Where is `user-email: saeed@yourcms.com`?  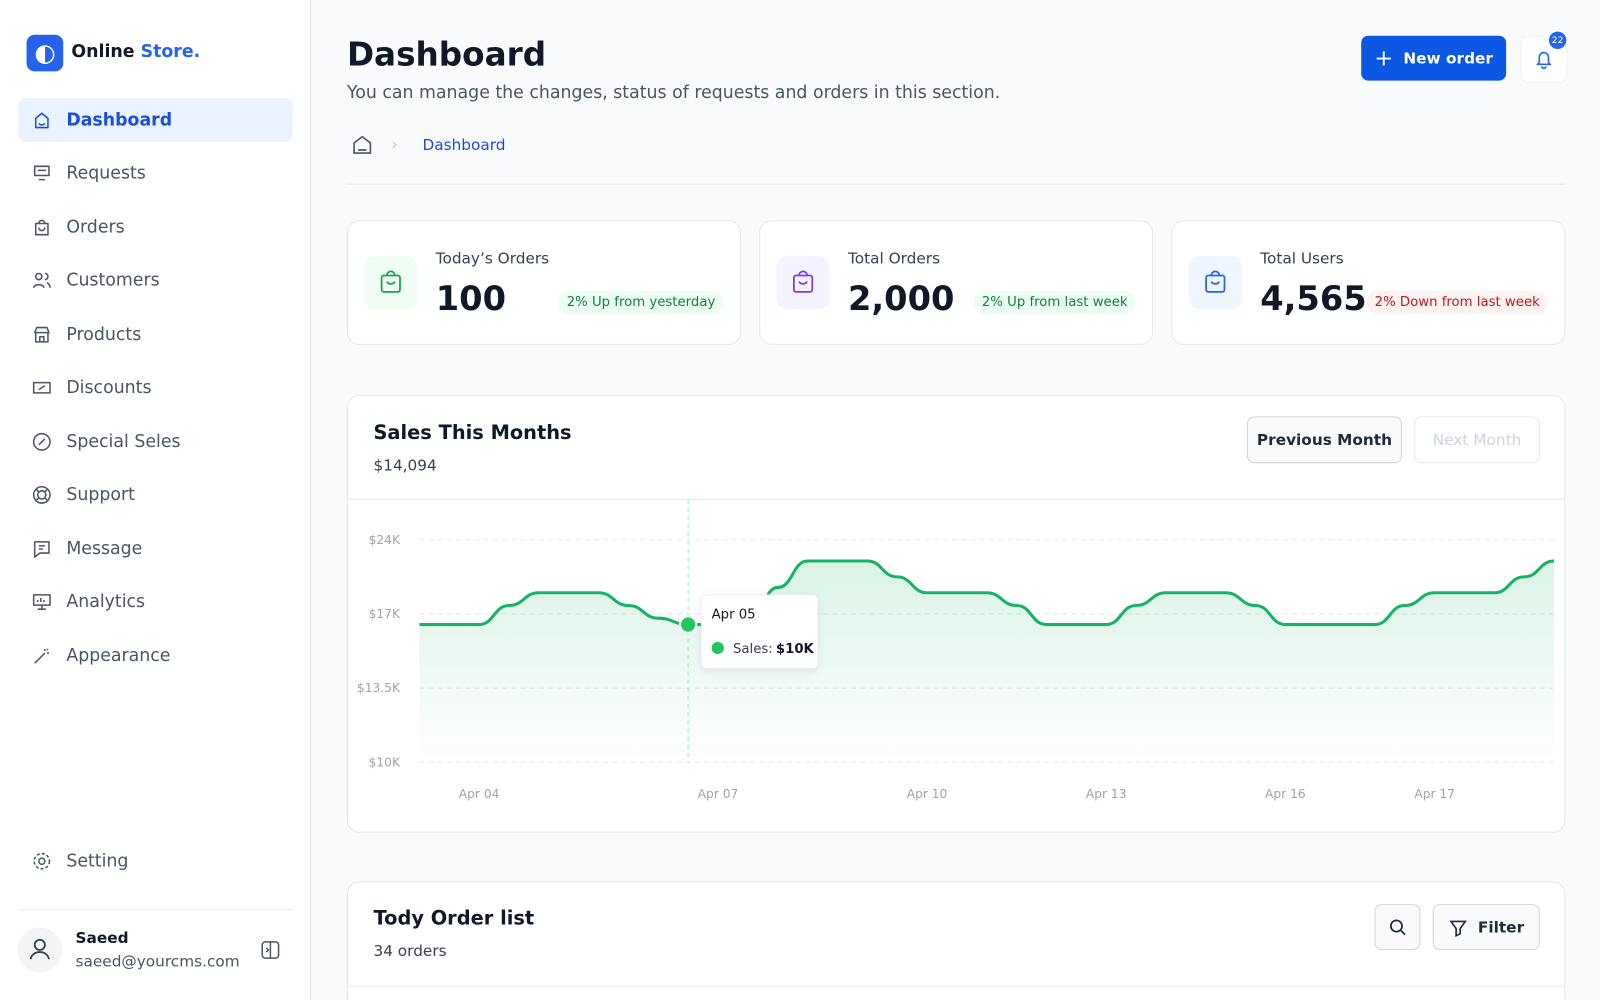 user-email: saeed@yourcms.com is located at coordinates (157, 961).